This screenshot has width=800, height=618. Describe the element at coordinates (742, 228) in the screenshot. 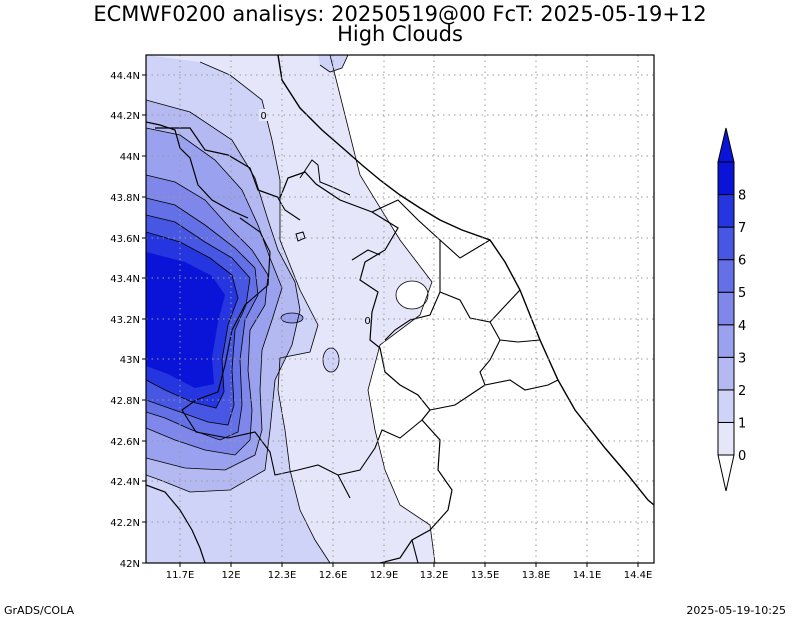

I see `colorbar-label: 7` at that location.